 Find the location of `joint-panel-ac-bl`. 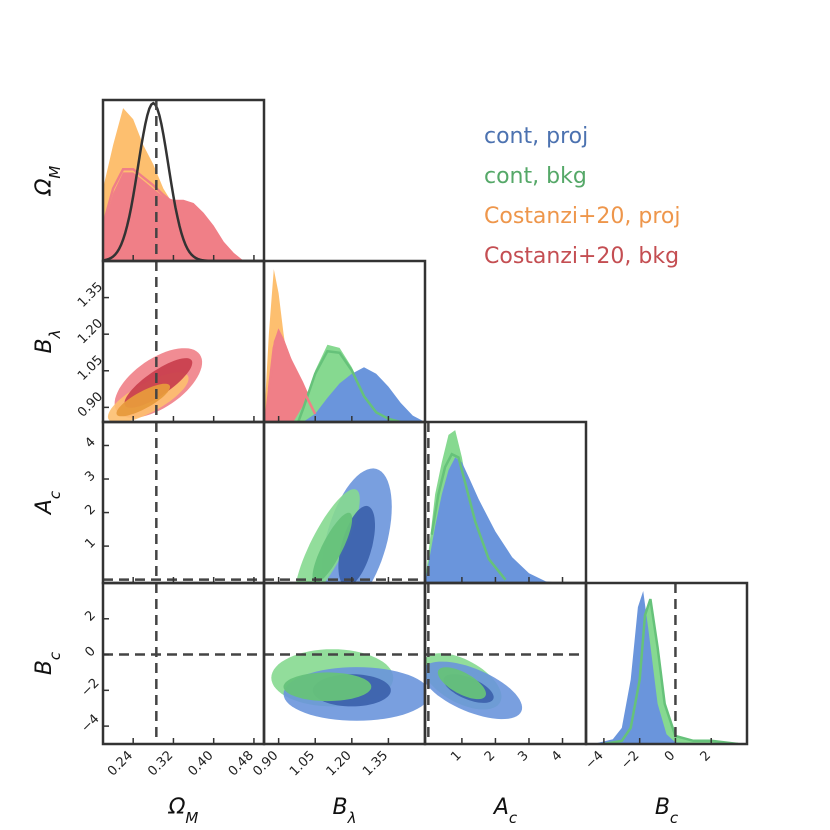

joint-panel-ac-bl is located at coordinates (344, 525).